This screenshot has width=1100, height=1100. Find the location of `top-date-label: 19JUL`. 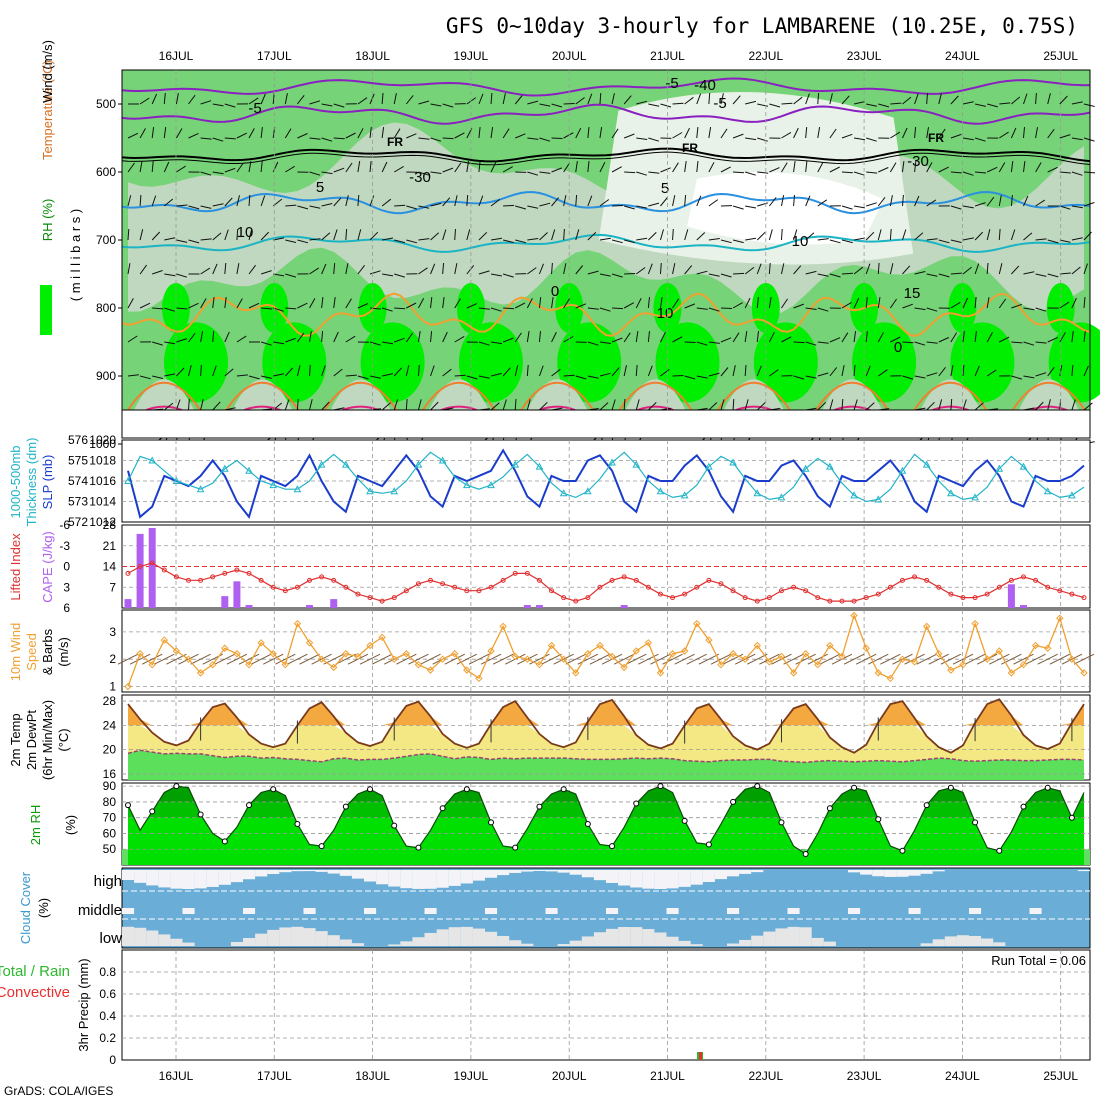

top-date-label: 19JUL is located at coordinates (471, 56).